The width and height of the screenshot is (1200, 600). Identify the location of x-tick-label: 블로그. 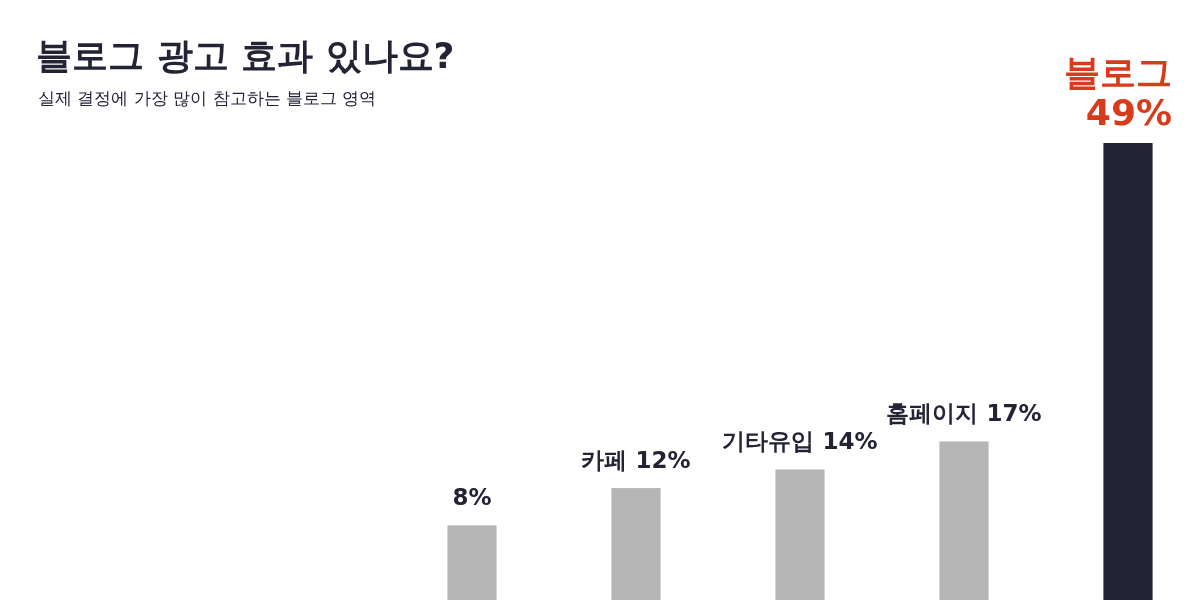
(1118, 72).